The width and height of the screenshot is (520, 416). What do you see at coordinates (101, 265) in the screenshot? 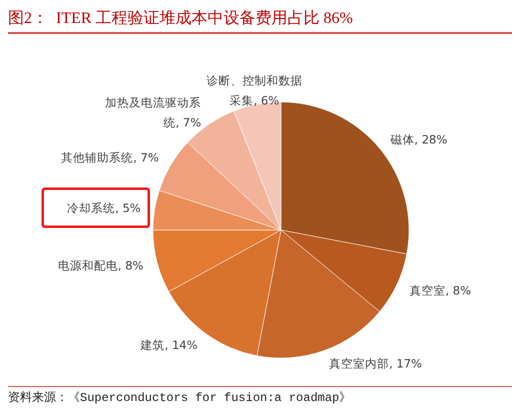
I see `slice-label: 电源和配电, 8%` at bounding box center [101, 265].